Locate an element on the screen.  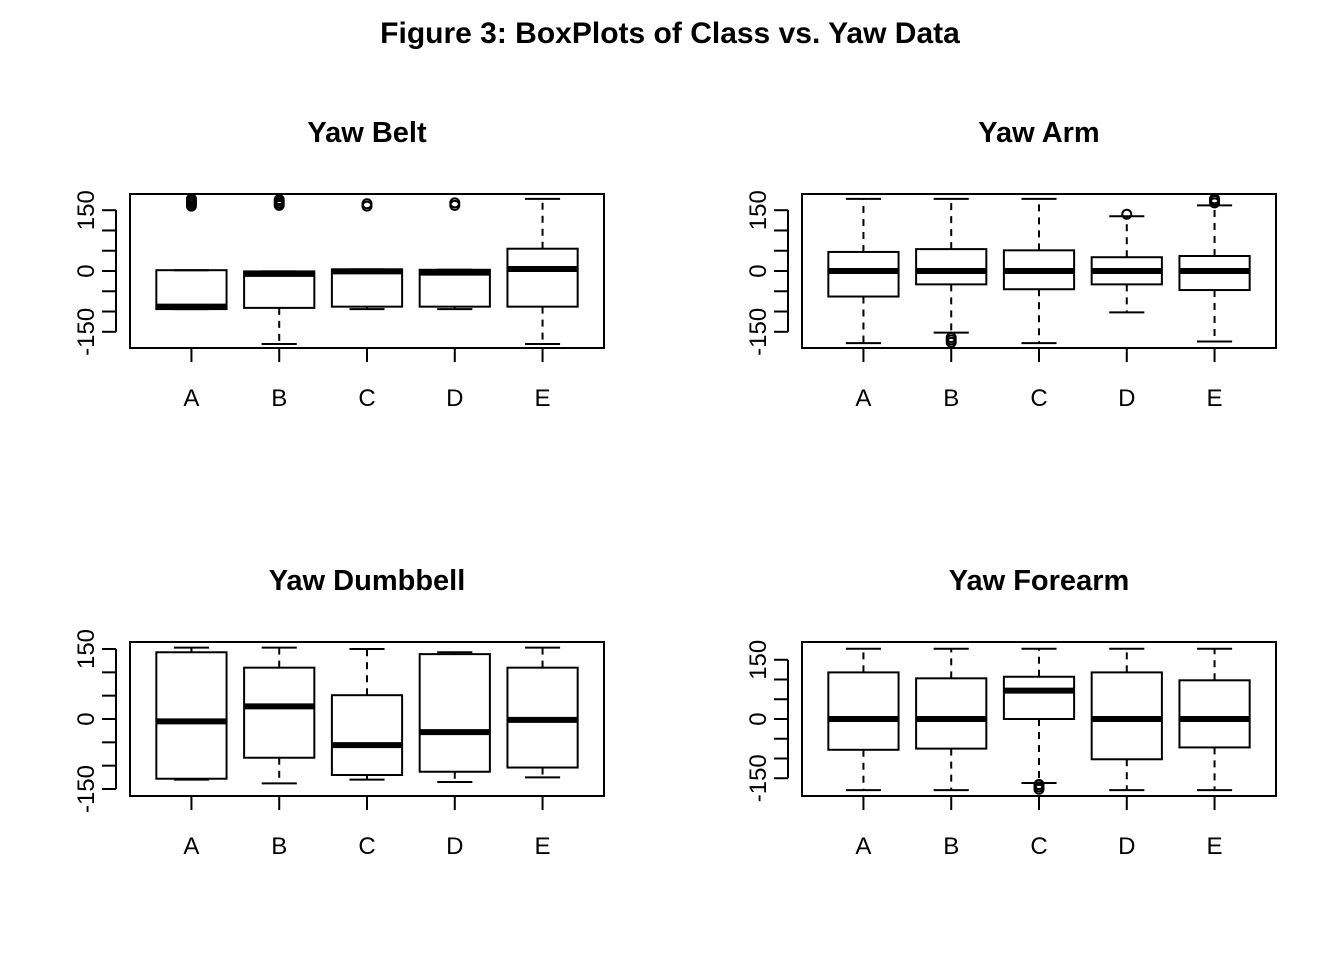
panel-title: Yaw Forearm is located at coordinates (1039, 581).